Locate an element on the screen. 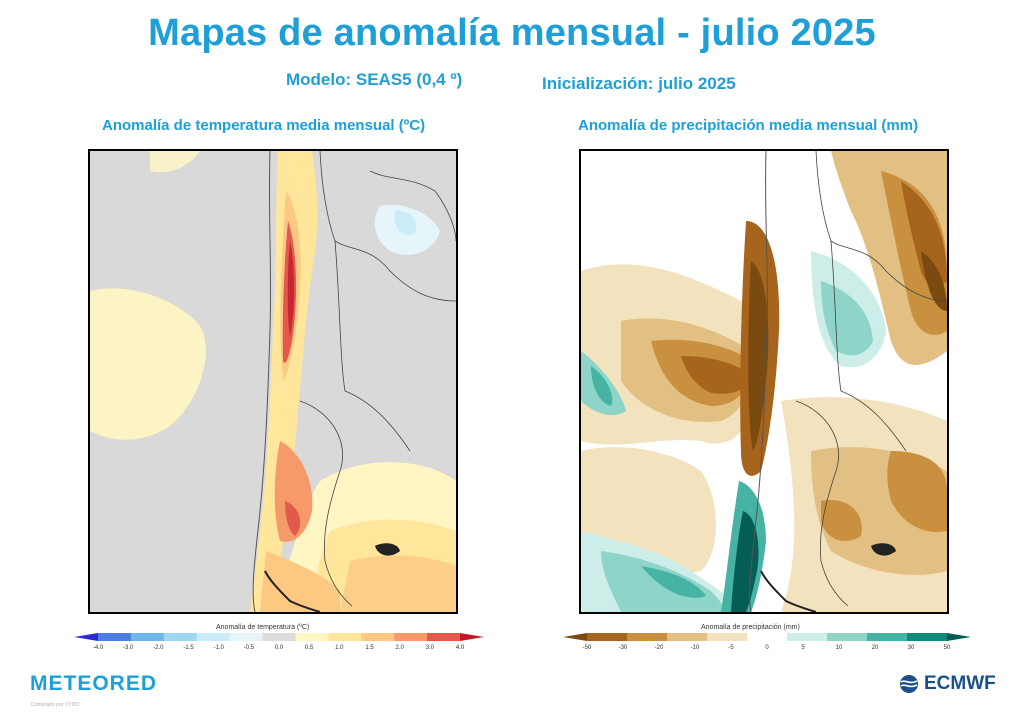 Image resolution: width=1024 pixels, height=720 pixels. colorbar-tick-label: 2.0 is located at coordinates (399, 648).